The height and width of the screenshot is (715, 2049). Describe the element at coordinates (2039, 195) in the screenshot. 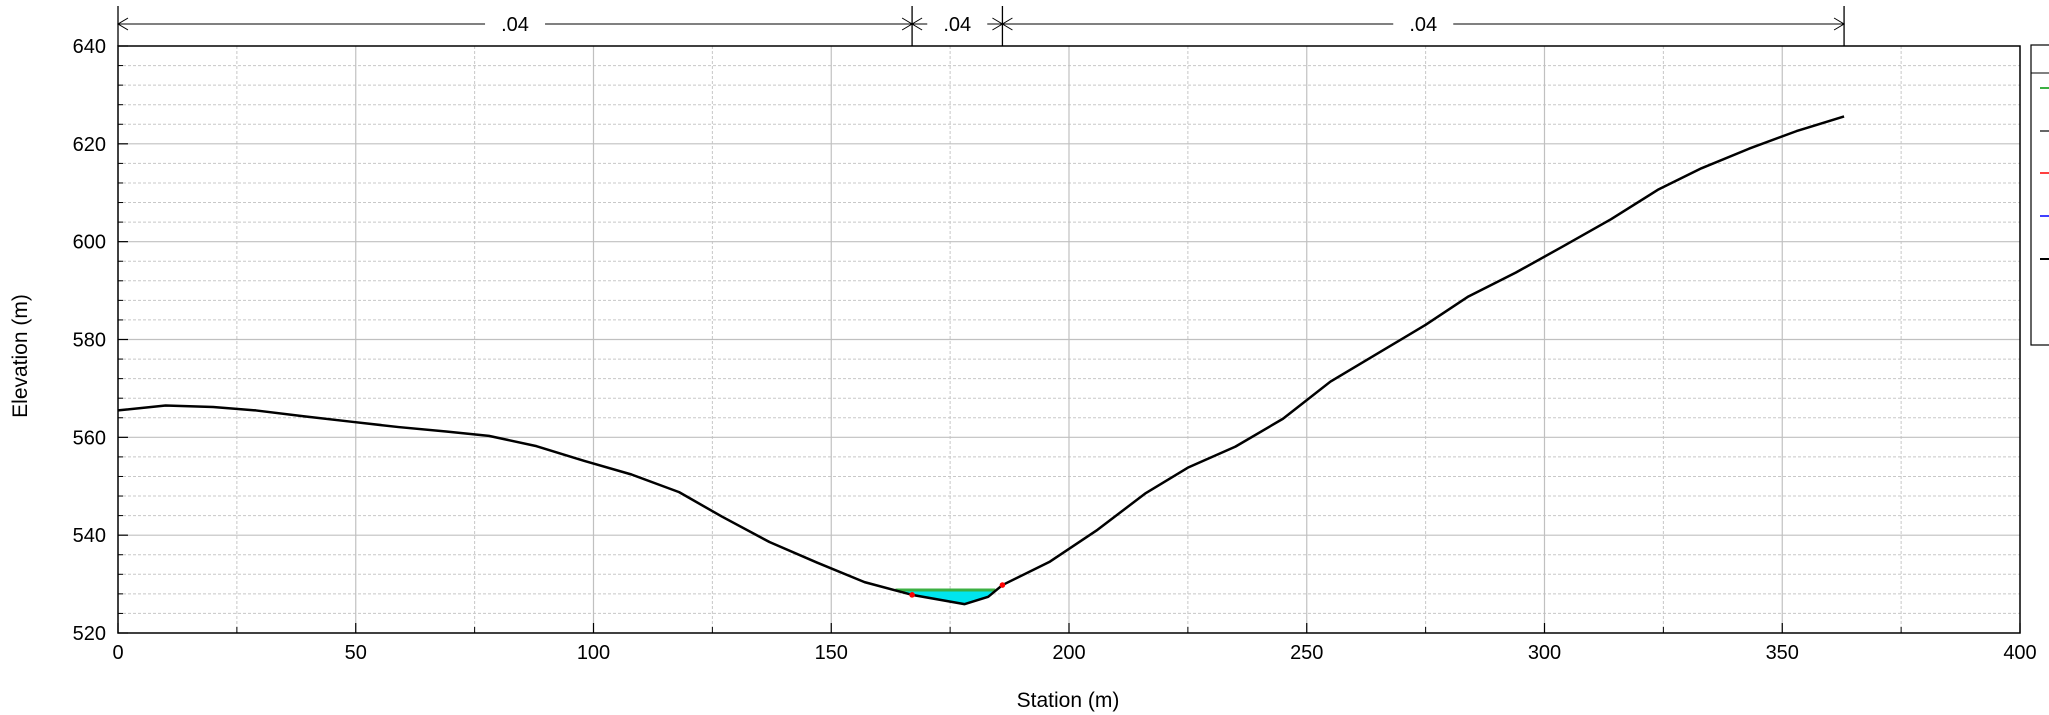

I see `legend-box` at that location.